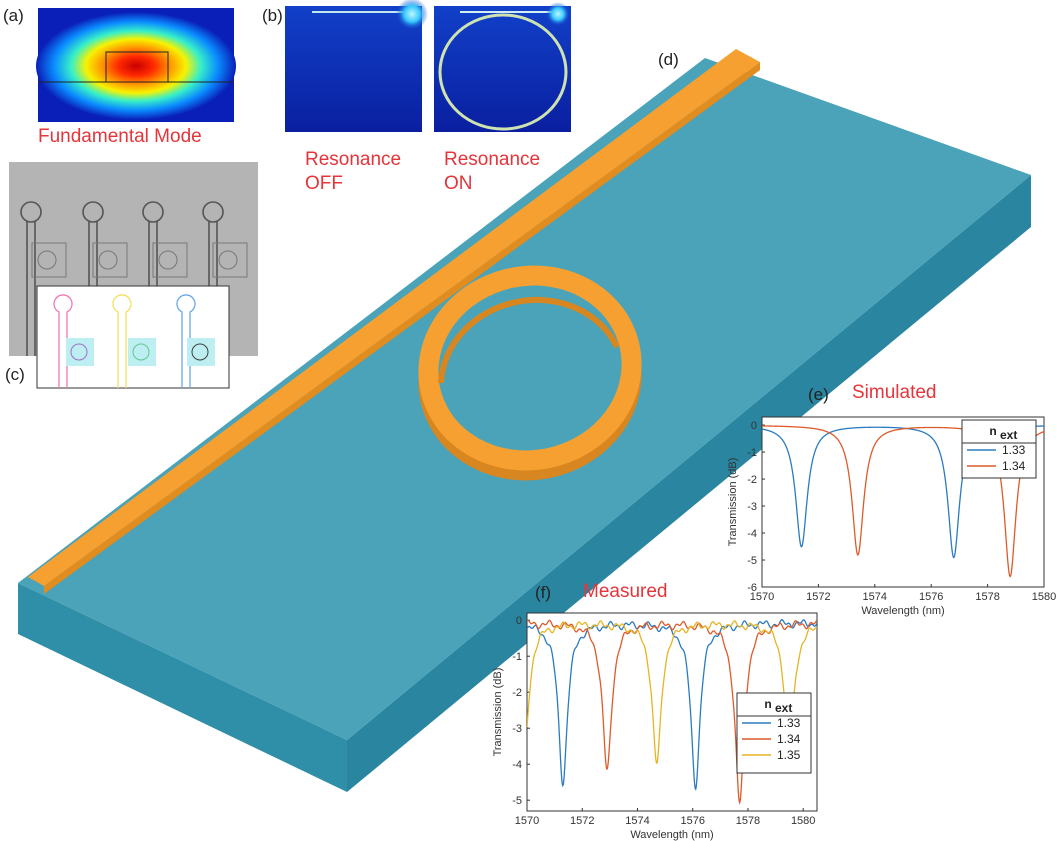  Describe the element at coordinates (818, 394) in the screenshot. I see `panel-e-letter: (e)` at that location.